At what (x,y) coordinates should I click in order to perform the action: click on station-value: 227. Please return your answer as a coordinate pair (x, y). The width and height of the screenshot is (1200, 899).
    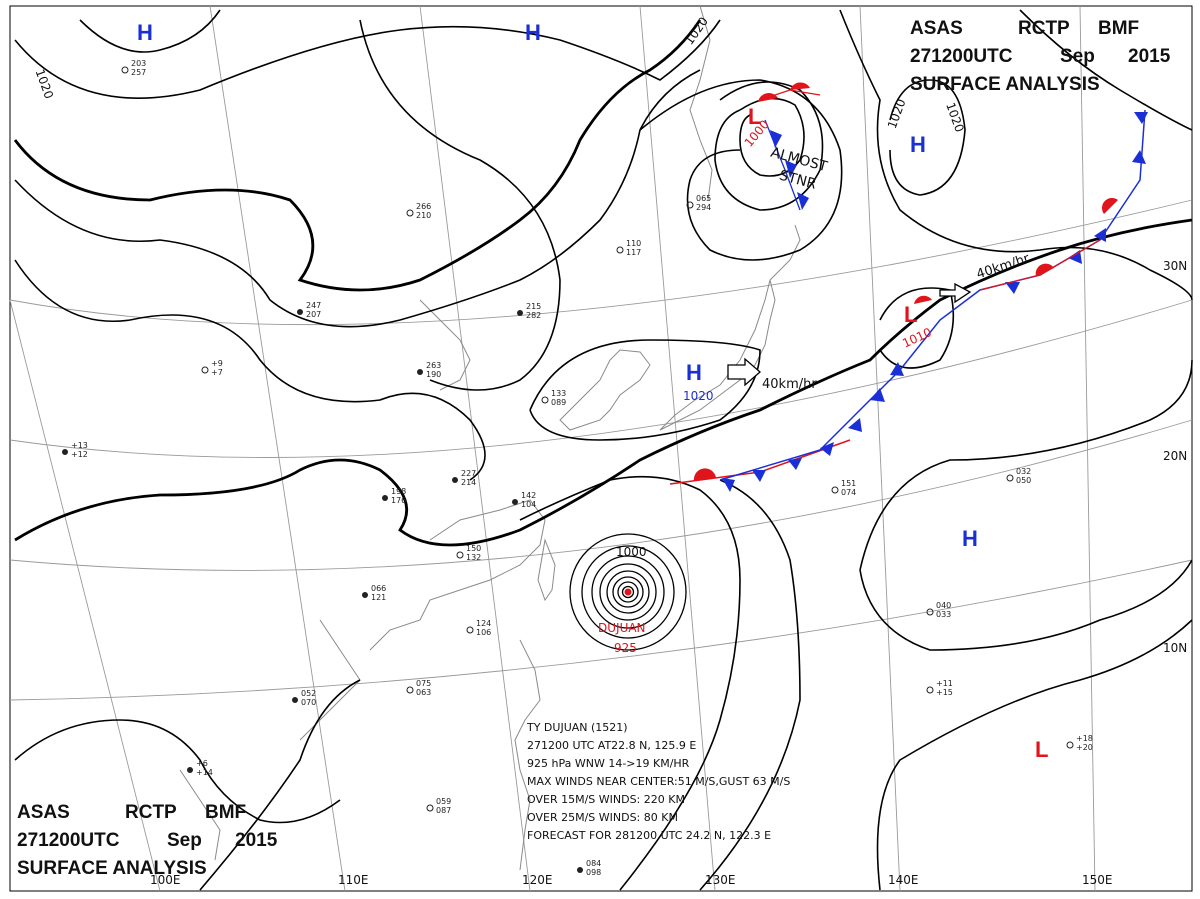
    Looking at the image, I should click on (468, 473).